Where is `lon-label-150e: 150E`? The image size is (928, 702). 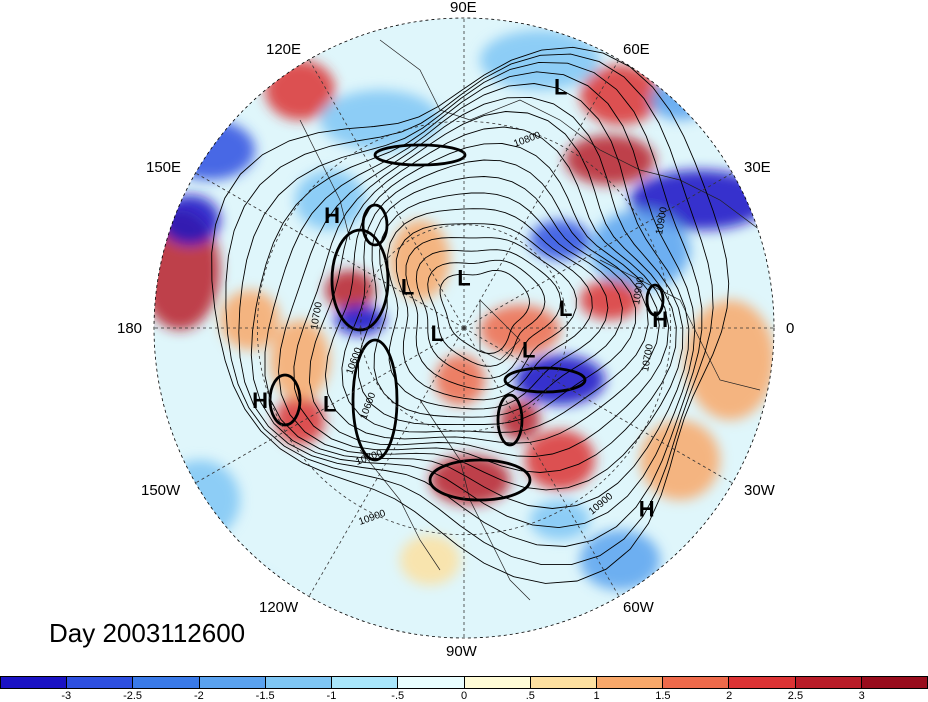
lon-label-150e: 150E is located at coordinates (164, 167).